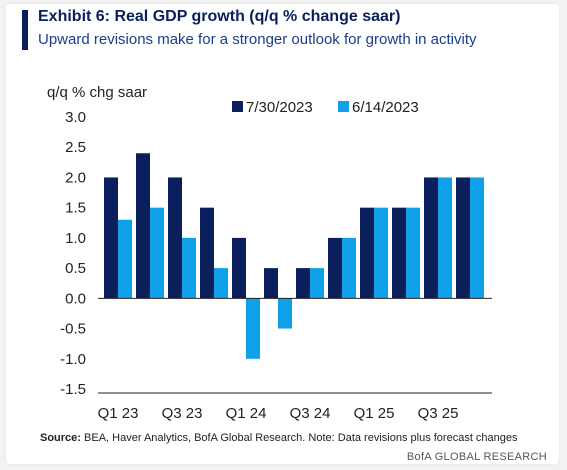 The image size is (567, 470). Describe the element at coordinates (75, 177) in the screenshot. I see `y-tick-label: 2.0` at that location.